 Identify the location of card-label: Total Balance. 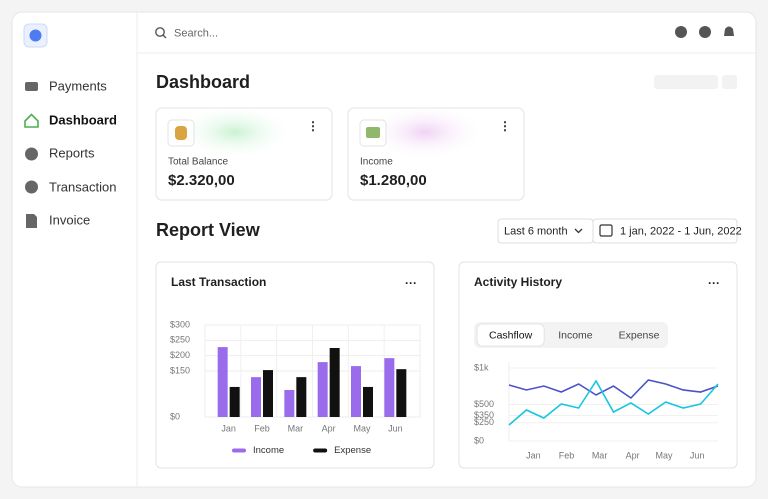
(198, 162).